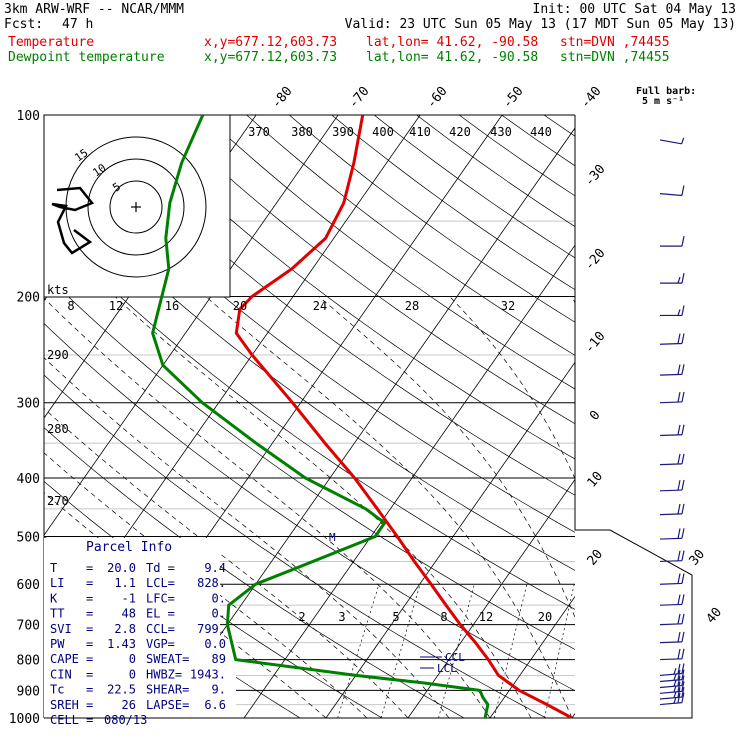  What do you see at coordinates (271, 57) in the screenshot?
I see `legend-dewpoint-xy: x,y=677.12,603.73` at bounding box center [271, 57].